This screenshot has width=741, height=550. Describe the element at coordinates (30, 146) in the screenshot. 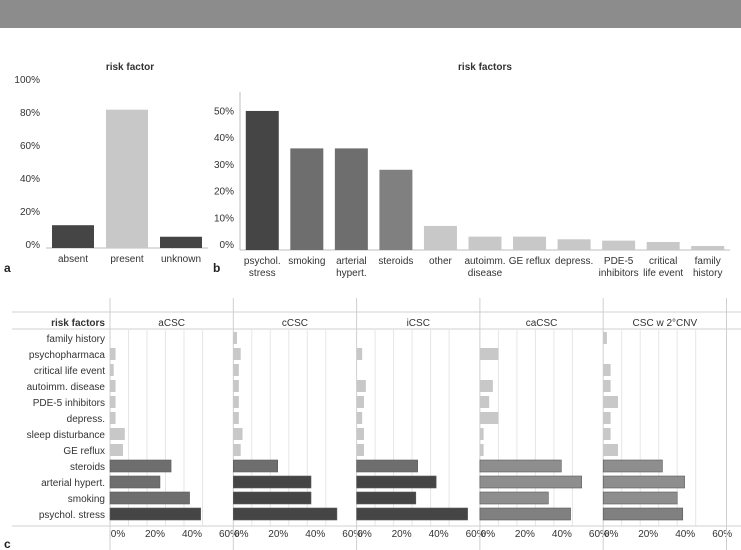

I see `panel-a-ytick-label: 60%` at that location.